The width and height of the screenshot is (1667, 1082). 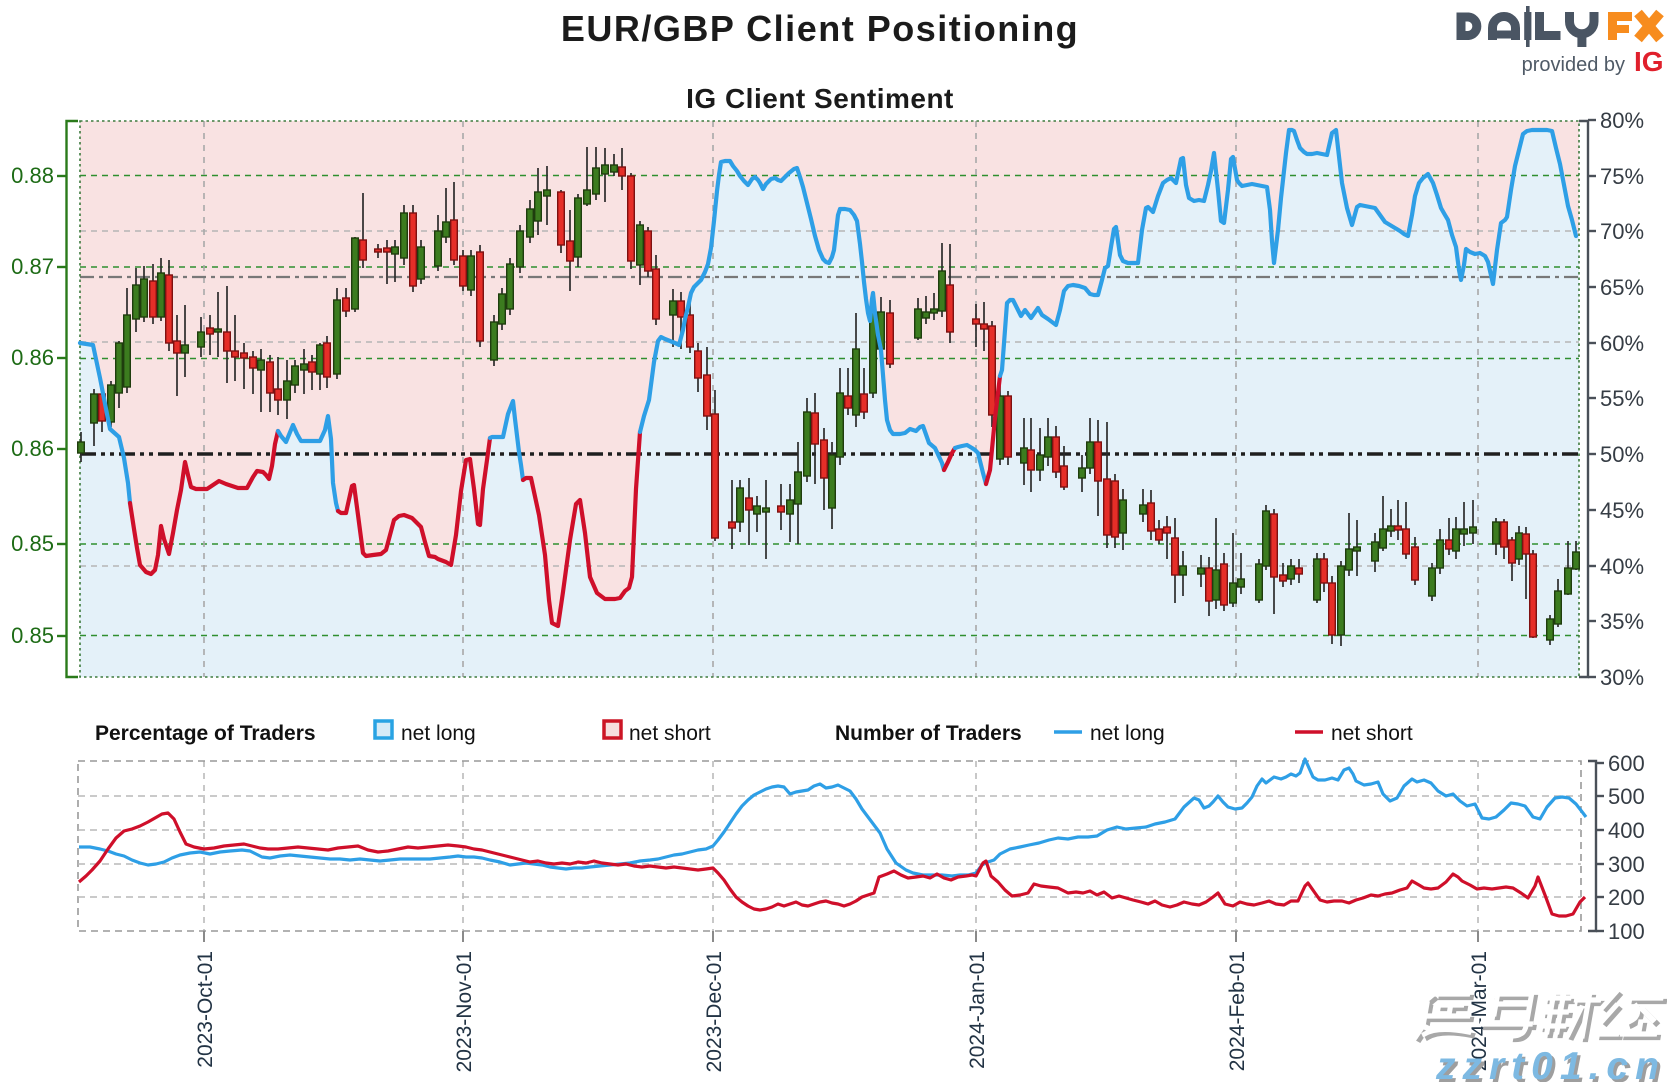 What do you see at coordinates (1626, 897) in the screenshot?
I see `svg-text: 200` at bounding box center [1626, 897].